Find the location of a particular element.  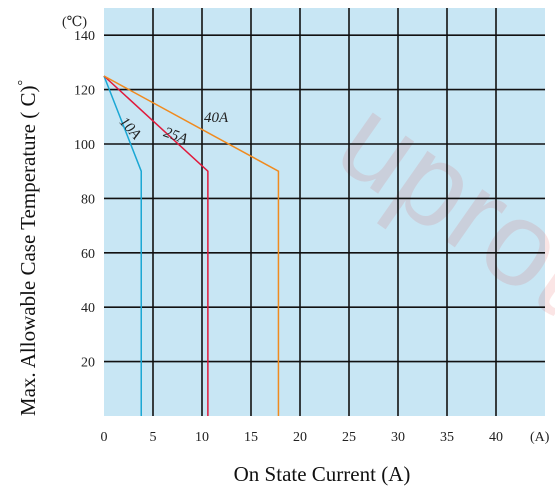

x-axis-title: On State Current (A) is located at coordinates (322, 474).